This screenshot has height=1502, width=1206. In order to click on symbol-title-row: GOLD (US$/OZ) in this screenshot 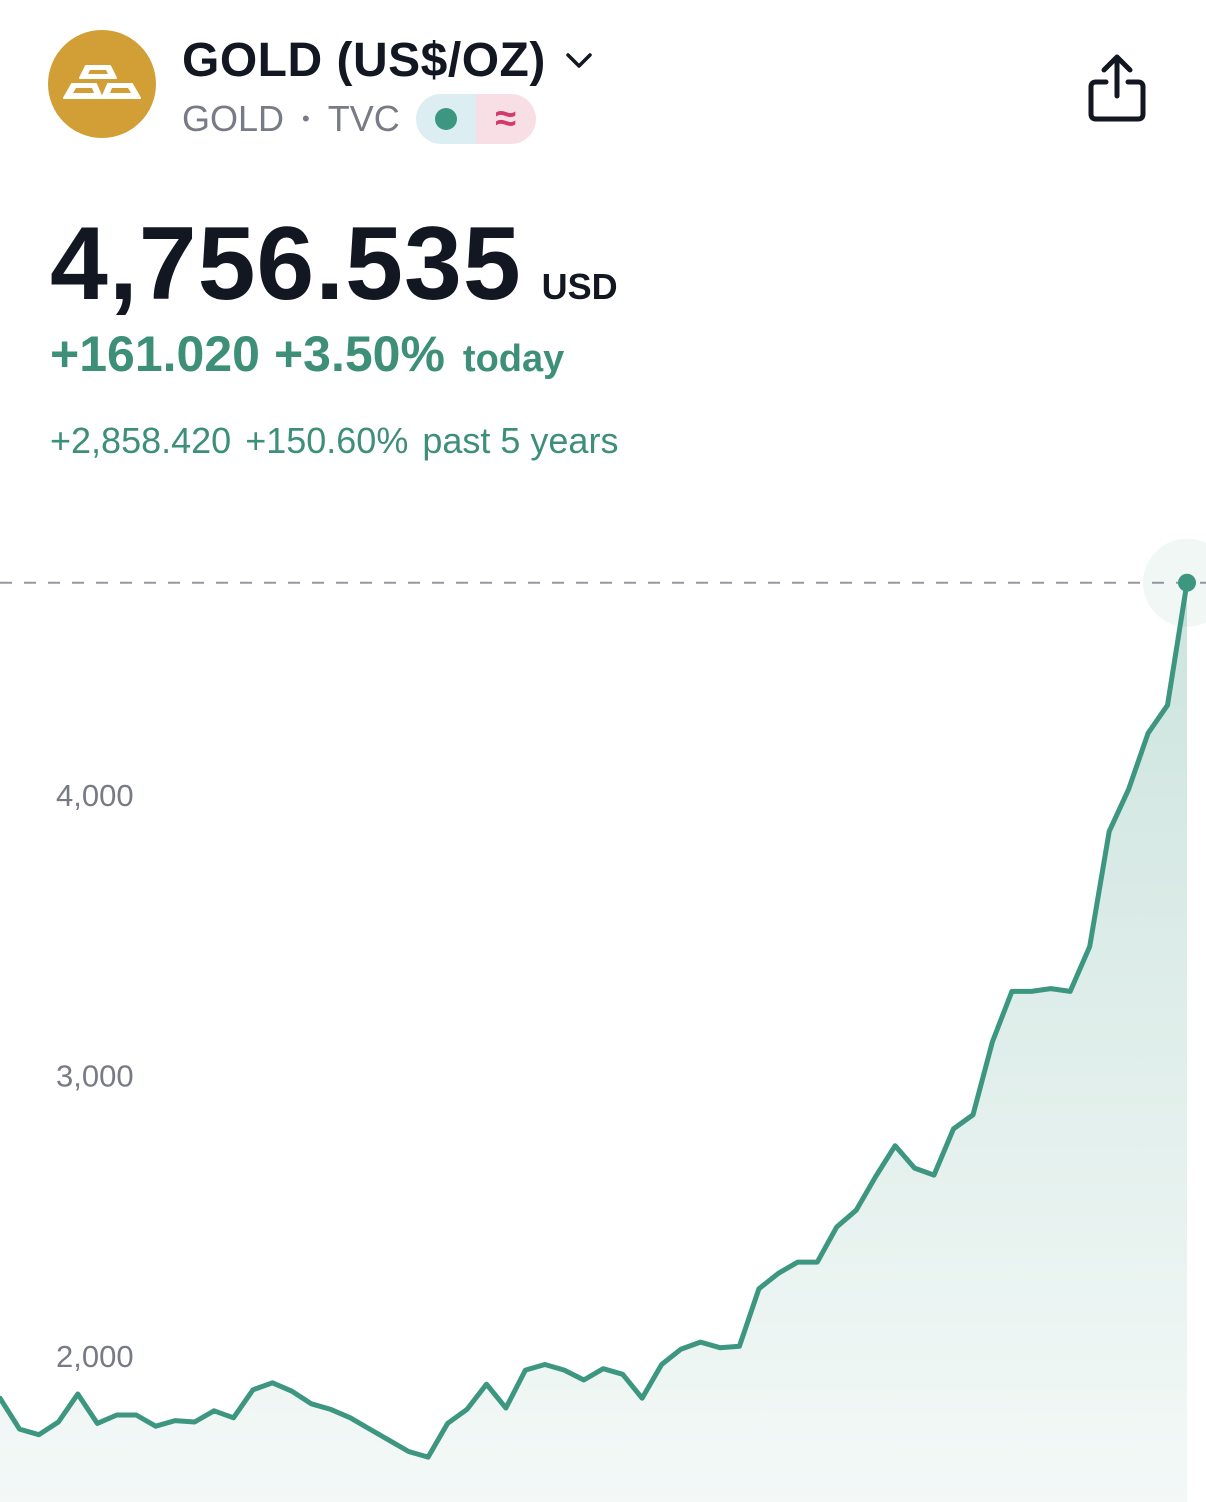, I will do `click(389, 60)`.